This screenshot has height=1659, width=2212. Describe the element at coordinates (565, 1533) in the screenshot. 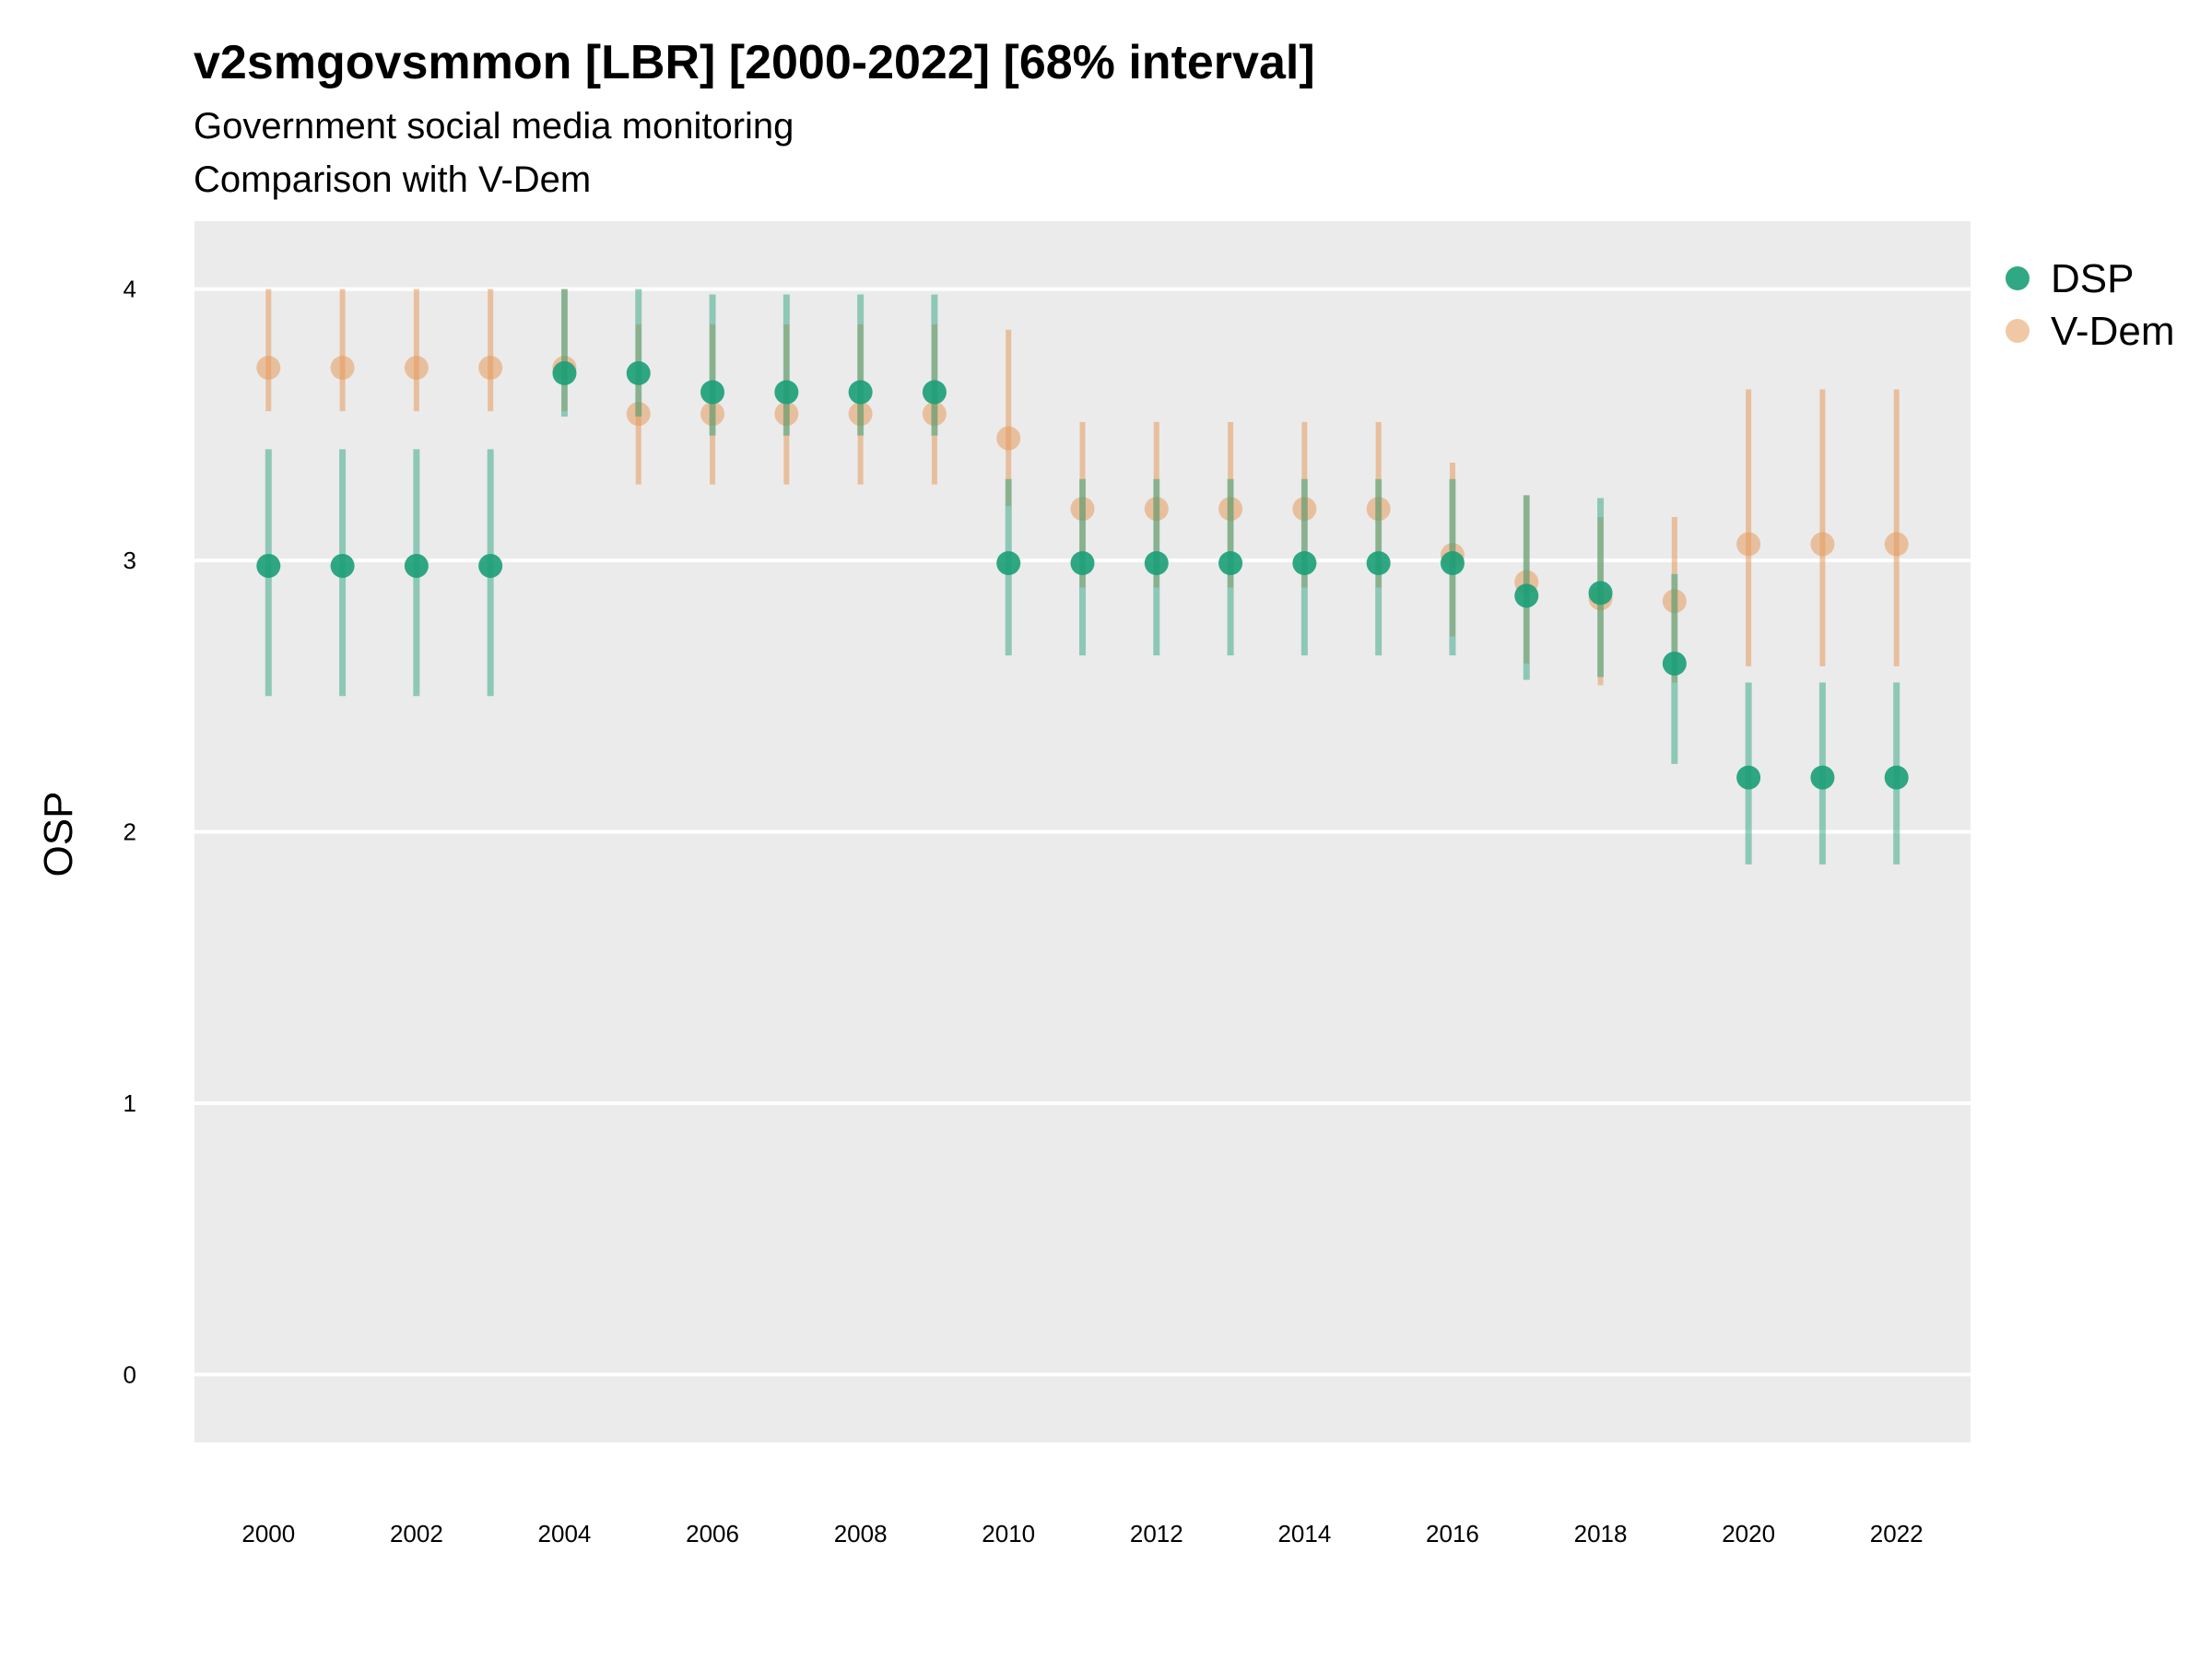

I see `x-tick-label: 2004` at that location.